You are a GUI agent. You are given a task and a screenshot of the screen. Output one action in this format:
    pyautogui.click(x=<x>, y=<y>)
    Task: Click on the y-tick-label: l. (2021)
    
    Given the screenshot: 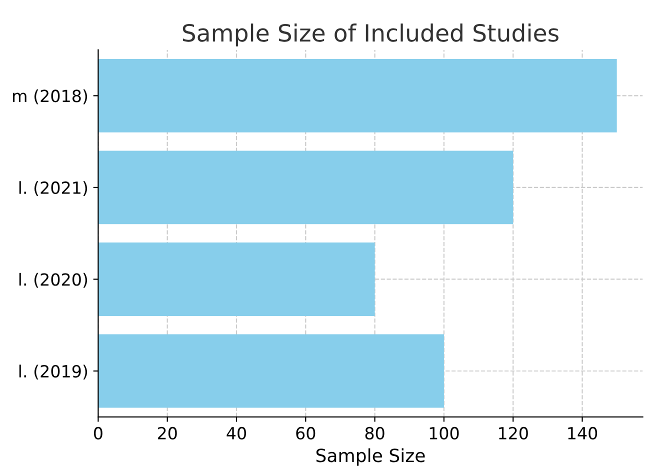 What is the action you would take?
    pyautogui.click(x=53, y=188)
    